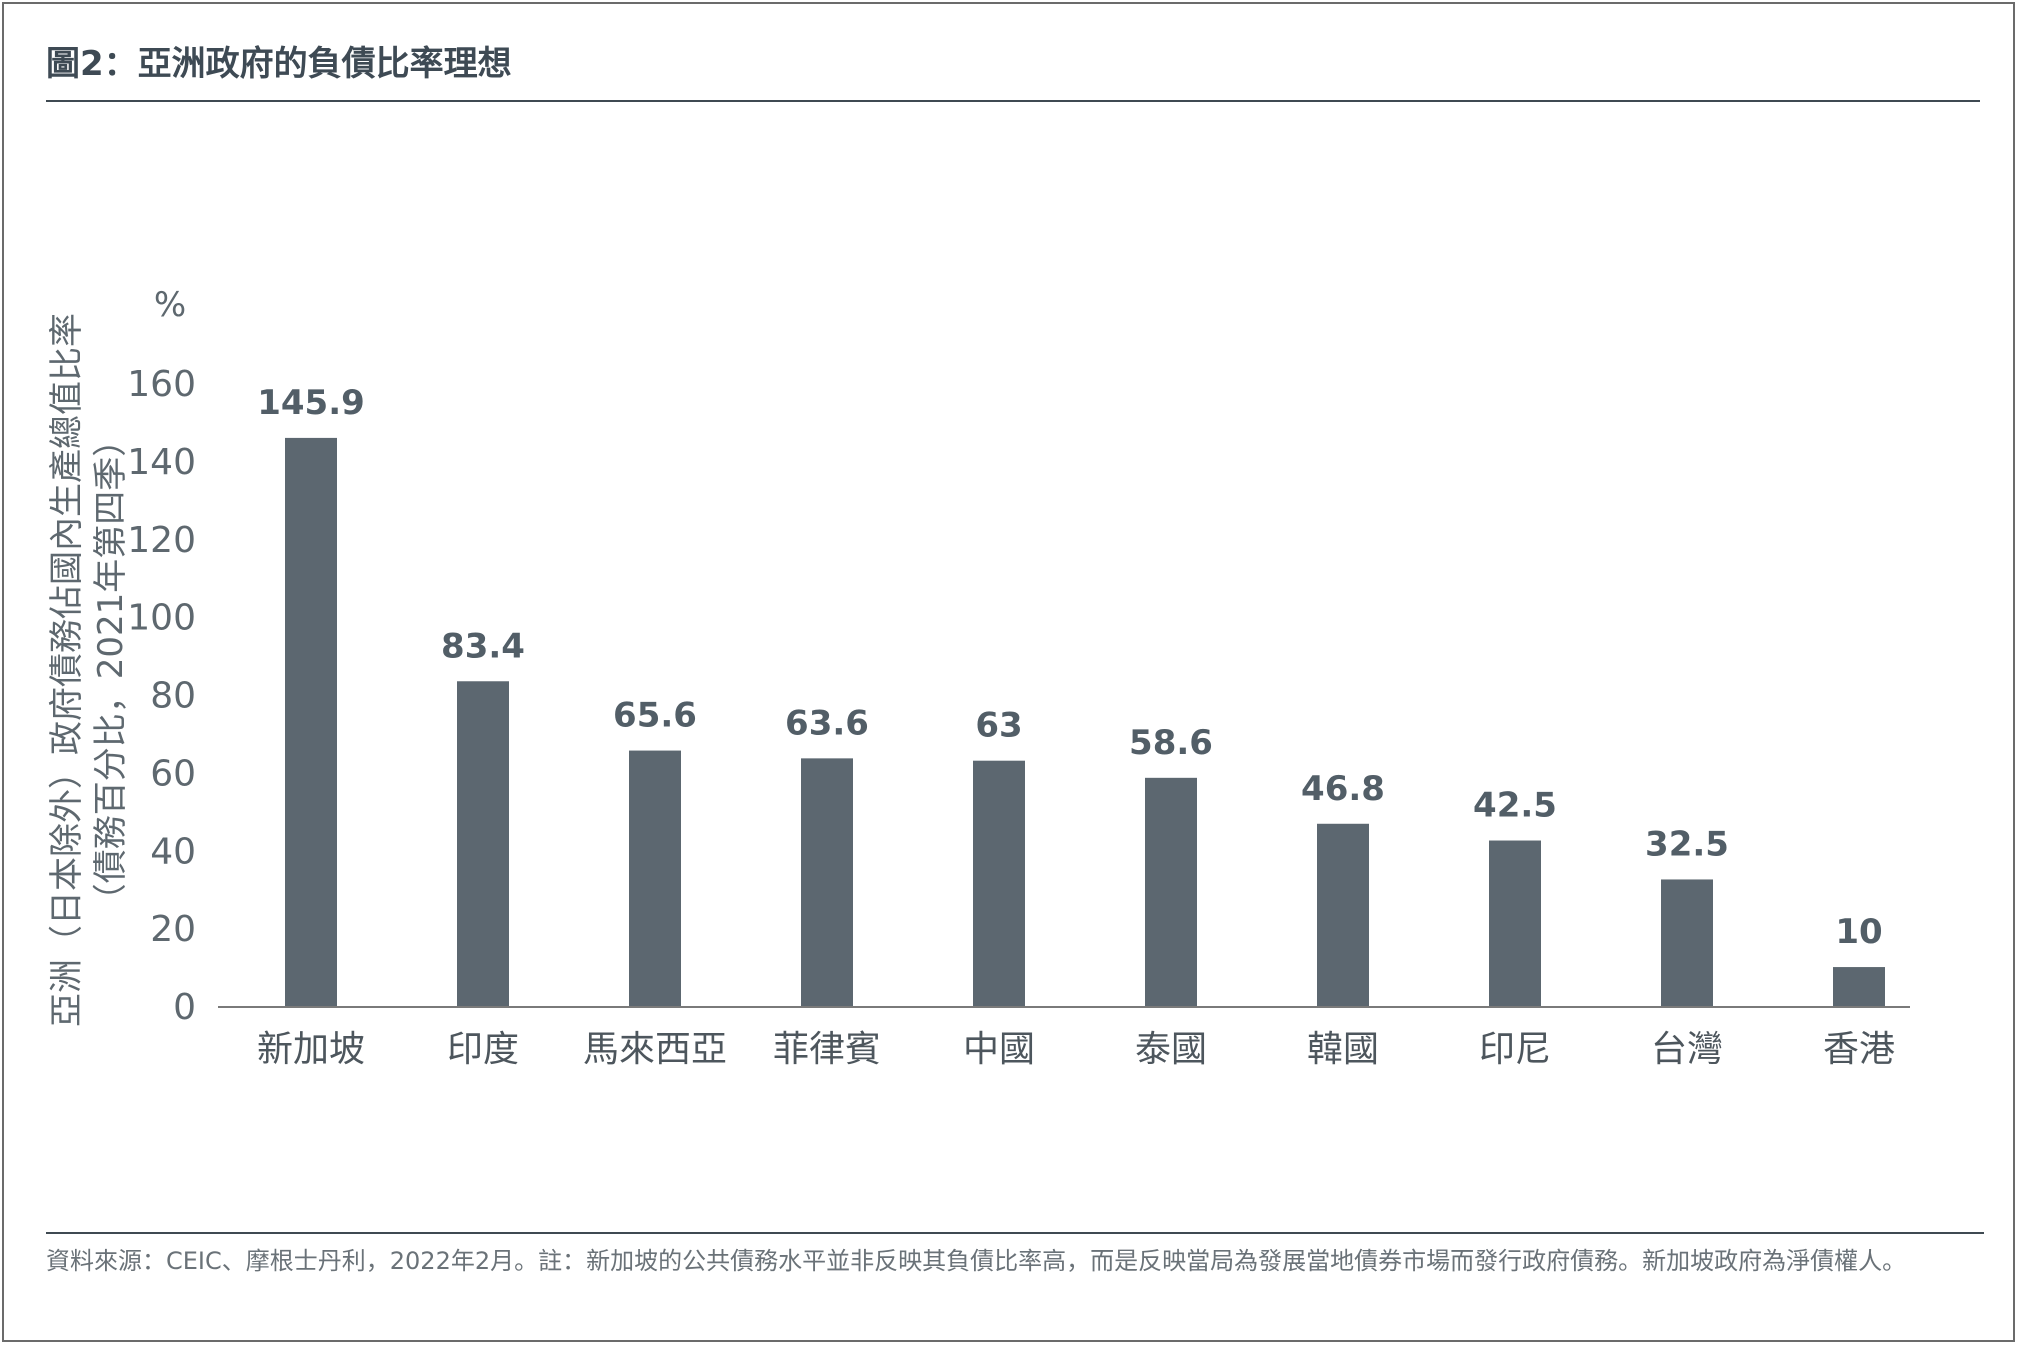  I want to click on x-category-label: 台灣, so click(1687, 1049).